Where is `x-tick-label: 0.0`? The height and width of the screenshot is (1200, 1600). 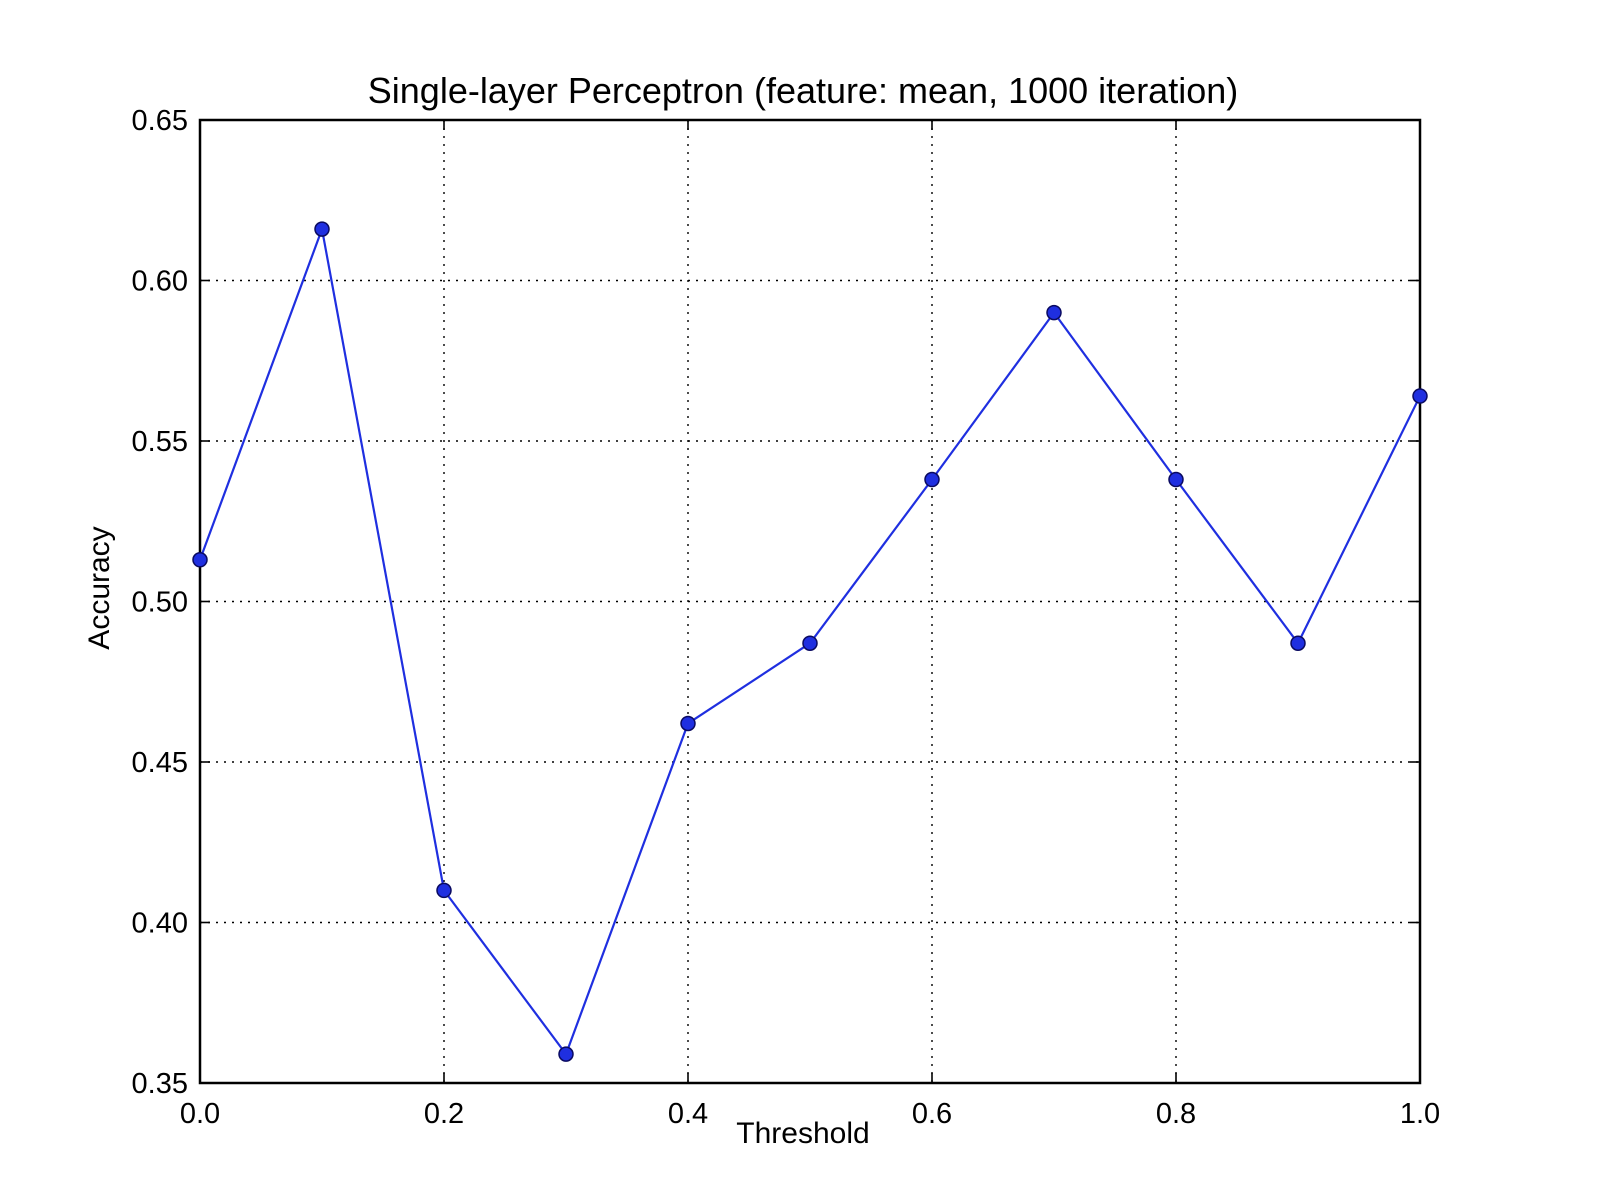 x-tick-label: 0.0 is located at coordinates (200, 1114).